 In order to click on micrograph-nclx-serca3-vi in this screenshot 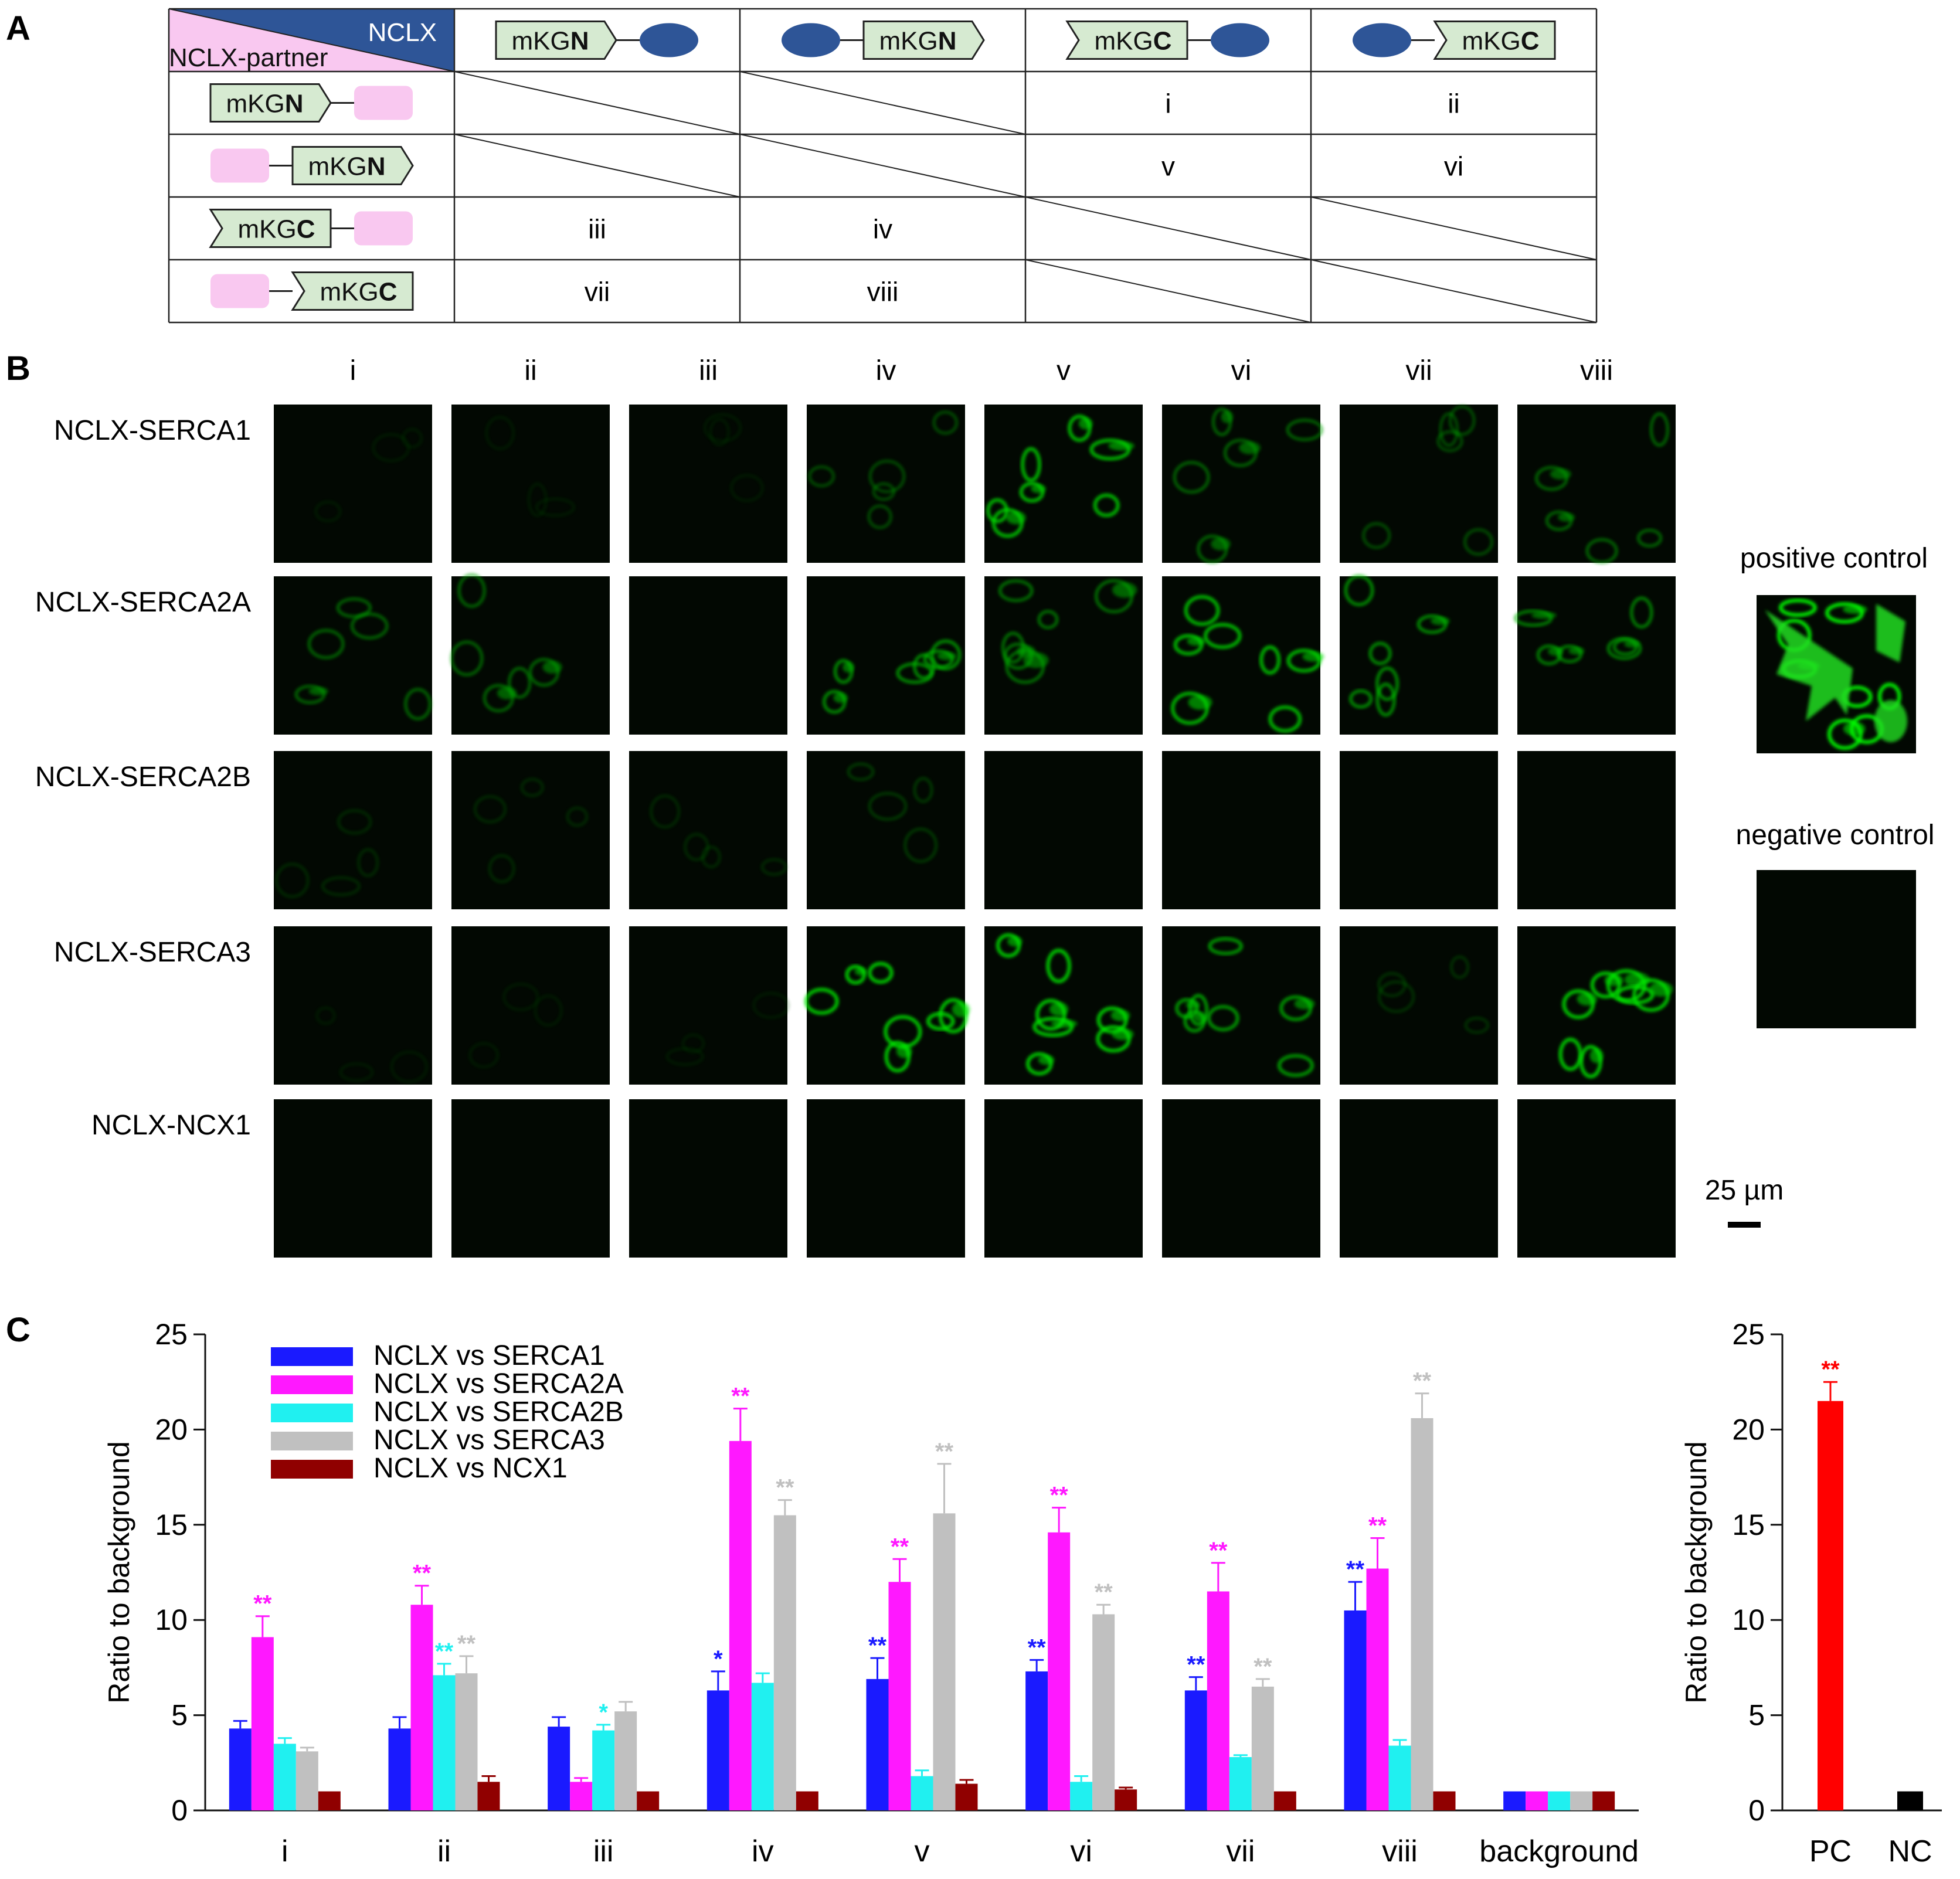, I will do `click(1241, 1006)`.